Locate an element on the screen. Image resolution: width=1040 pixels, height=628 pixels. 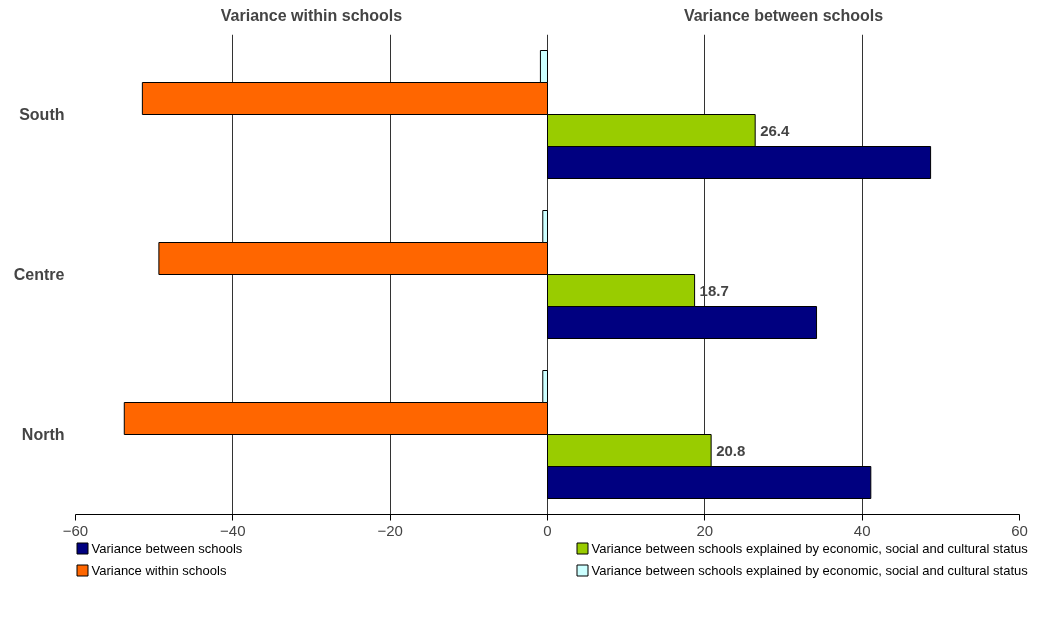
y-tick-label: Centre is located at coordinates (39, 274).